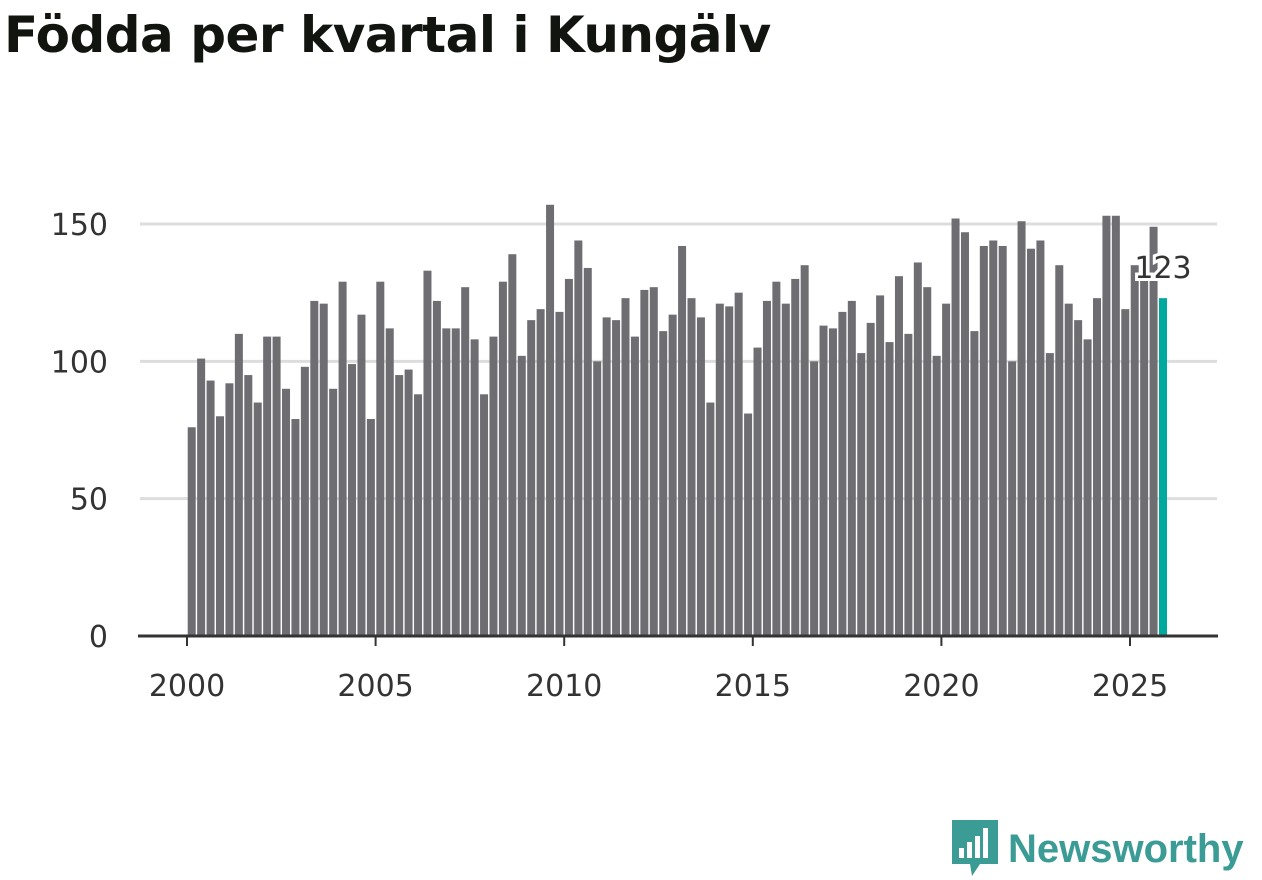 Image resolution: width=1262 pixels, height=880 pixels. What do you see at coordinates (975, 848) in the screenshot?
I see `newsworthy-logo-icon` at bounding box center [975, 848].